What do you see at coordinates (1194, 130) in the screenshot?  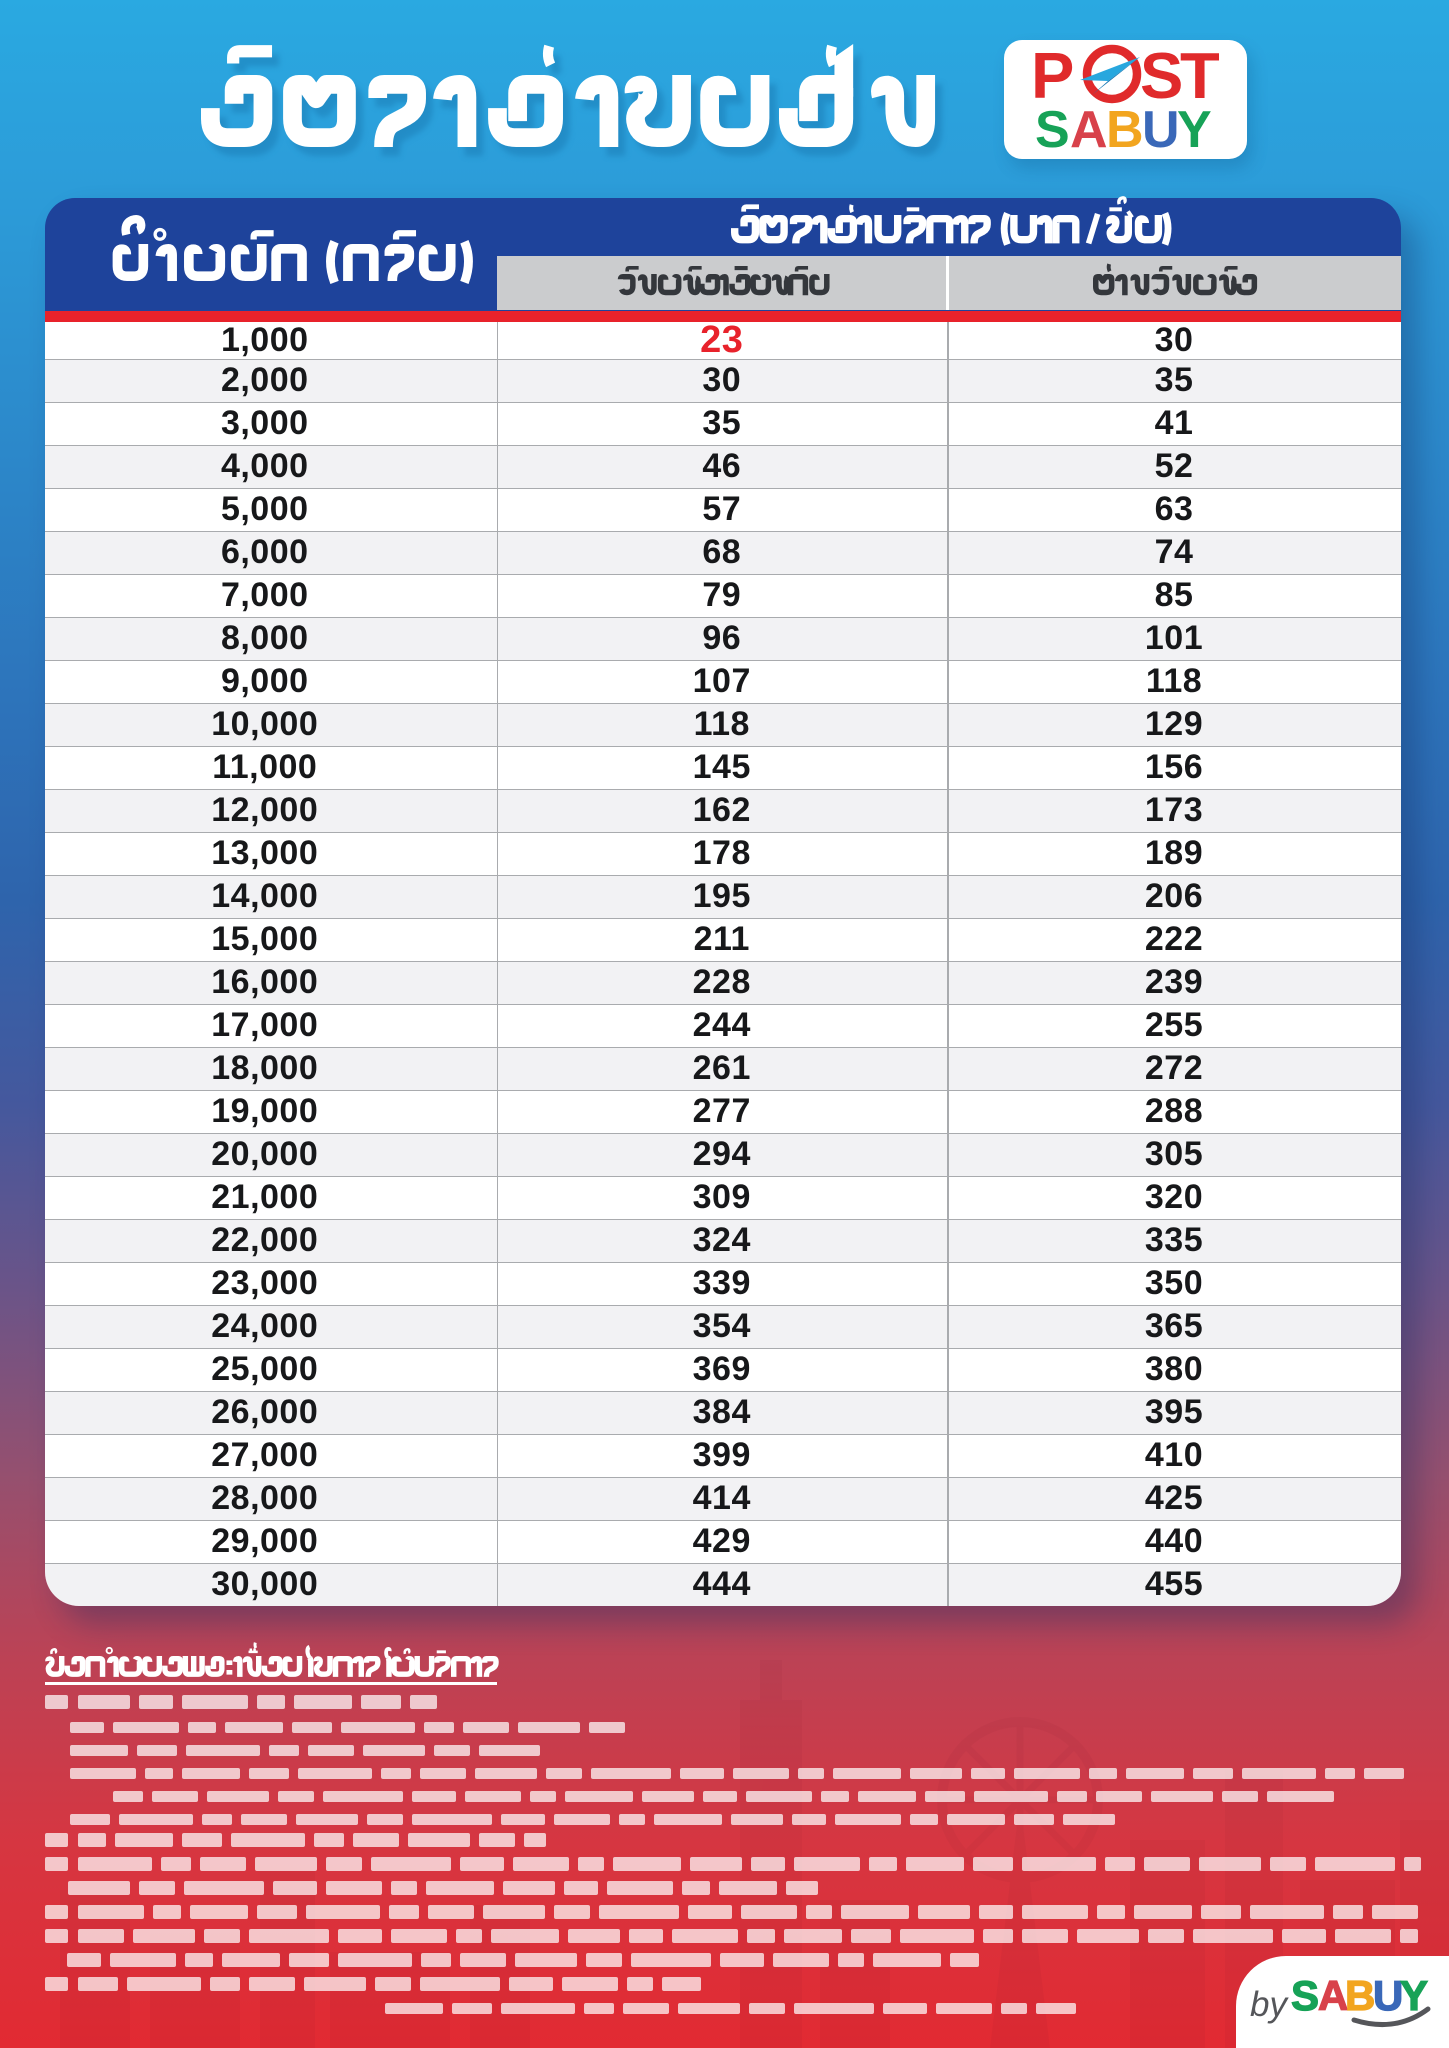 I see `svg-text: Y` at bounding box center [1194, 130].